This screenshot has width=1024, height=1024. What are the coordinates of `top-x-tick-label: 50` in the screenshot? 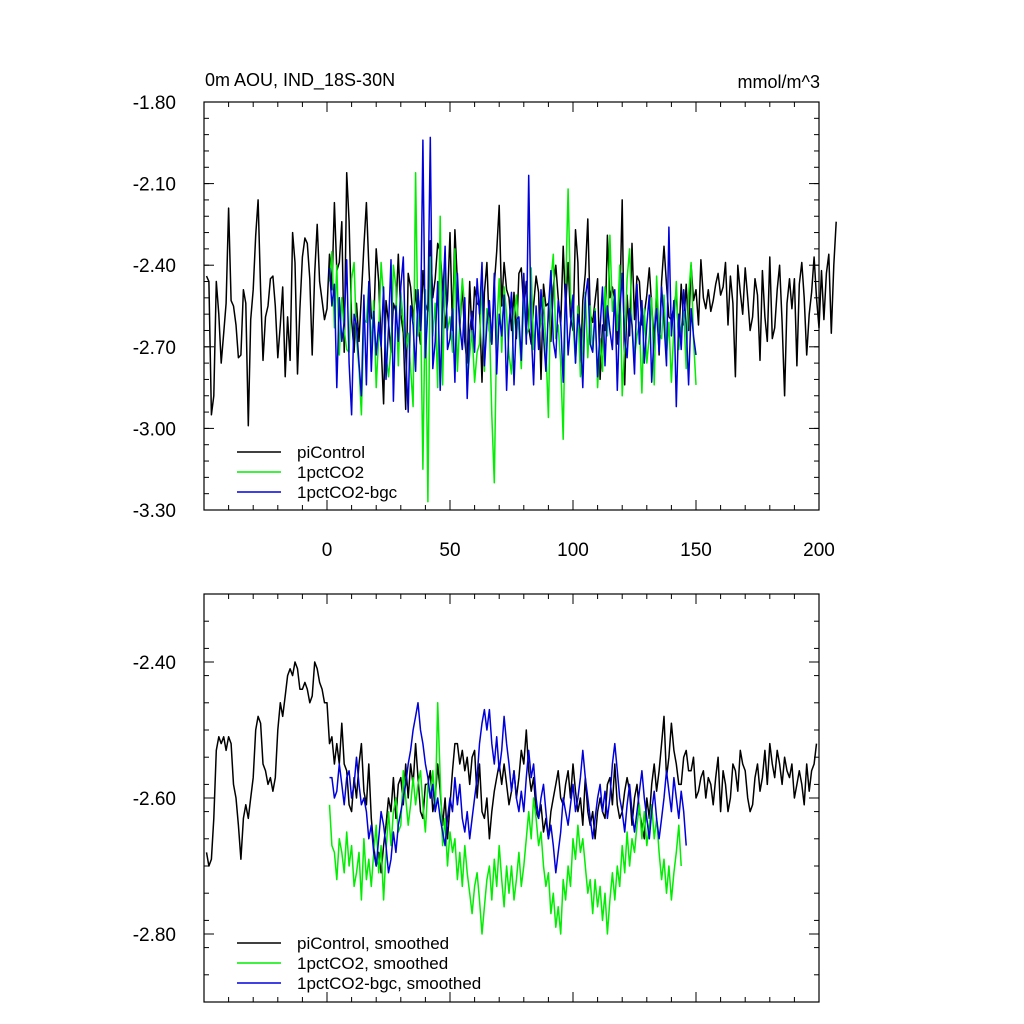 It's located at (449, 550).